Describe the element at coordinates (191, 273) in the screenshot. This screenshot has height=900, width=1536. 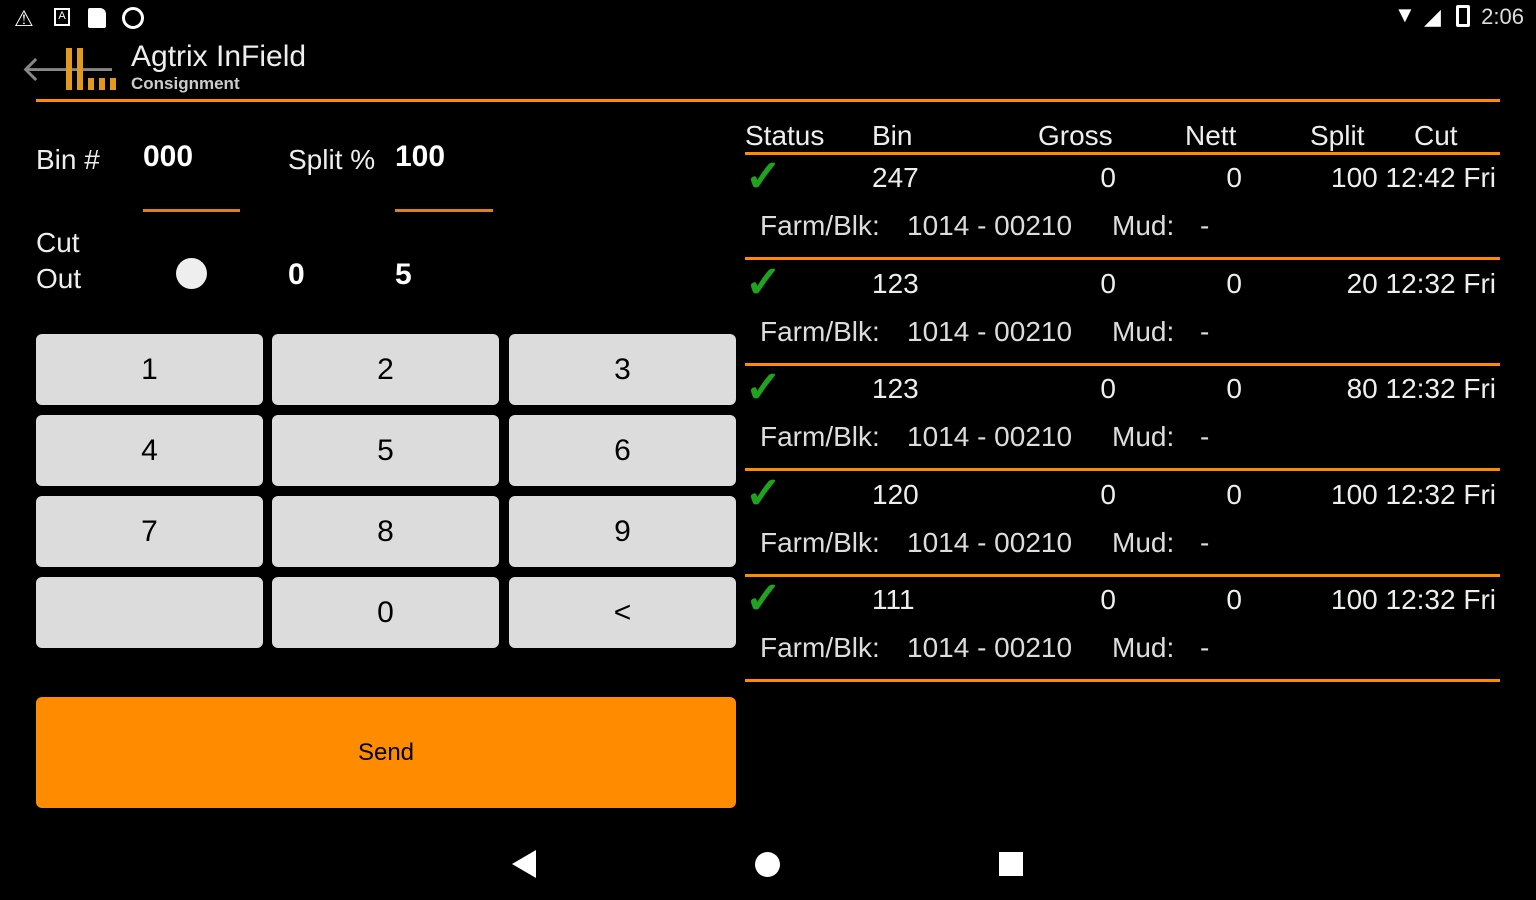
I see `cut-out-toggle` at that location.